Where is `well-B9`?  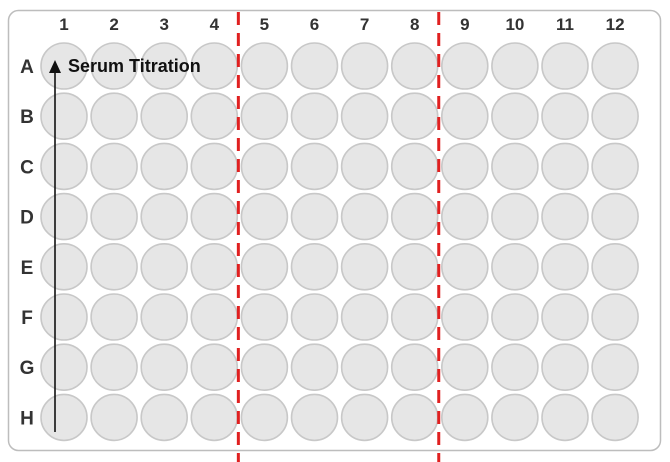 well-B9 is located at coordinates (464, 116).